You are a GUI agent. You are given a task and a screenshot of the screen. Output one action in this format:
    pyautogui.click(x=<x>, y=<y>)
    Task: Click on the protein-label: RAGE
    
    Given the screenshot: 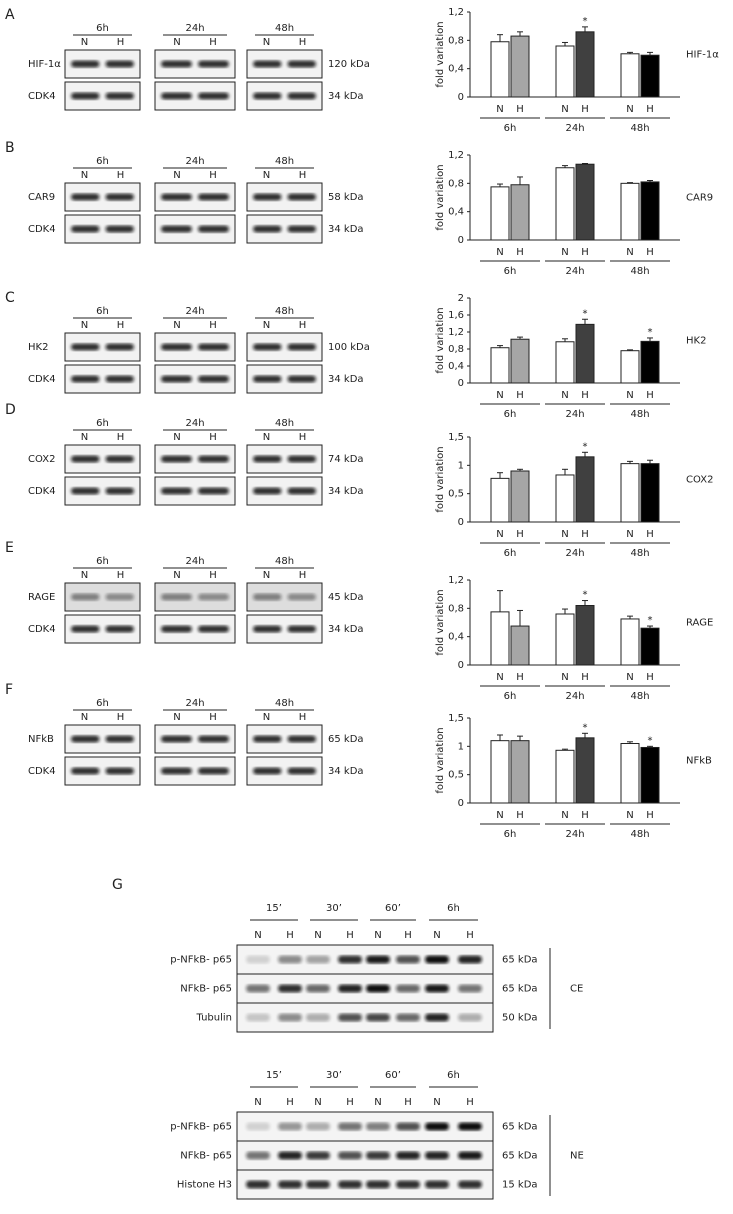 What is the action you would take?
    pyautogui.click(x=41, y=597)
    